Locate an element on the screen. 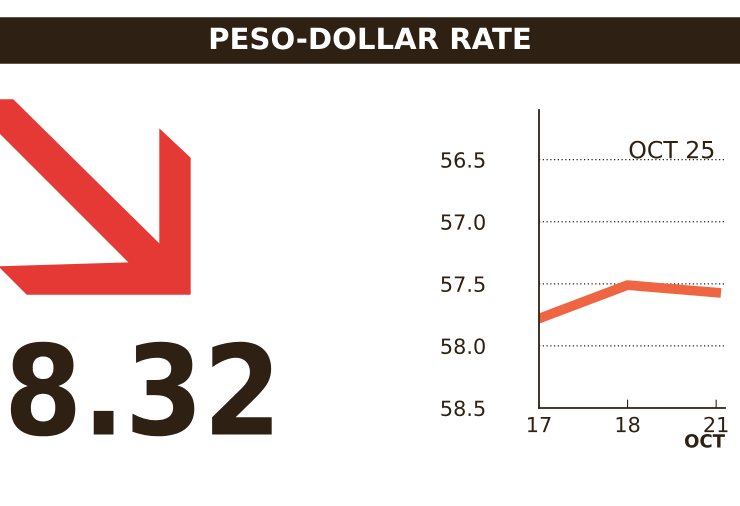 This screenshot has height=506, width=740. annotation: OCT 25 is located at coordinates (672, 149).